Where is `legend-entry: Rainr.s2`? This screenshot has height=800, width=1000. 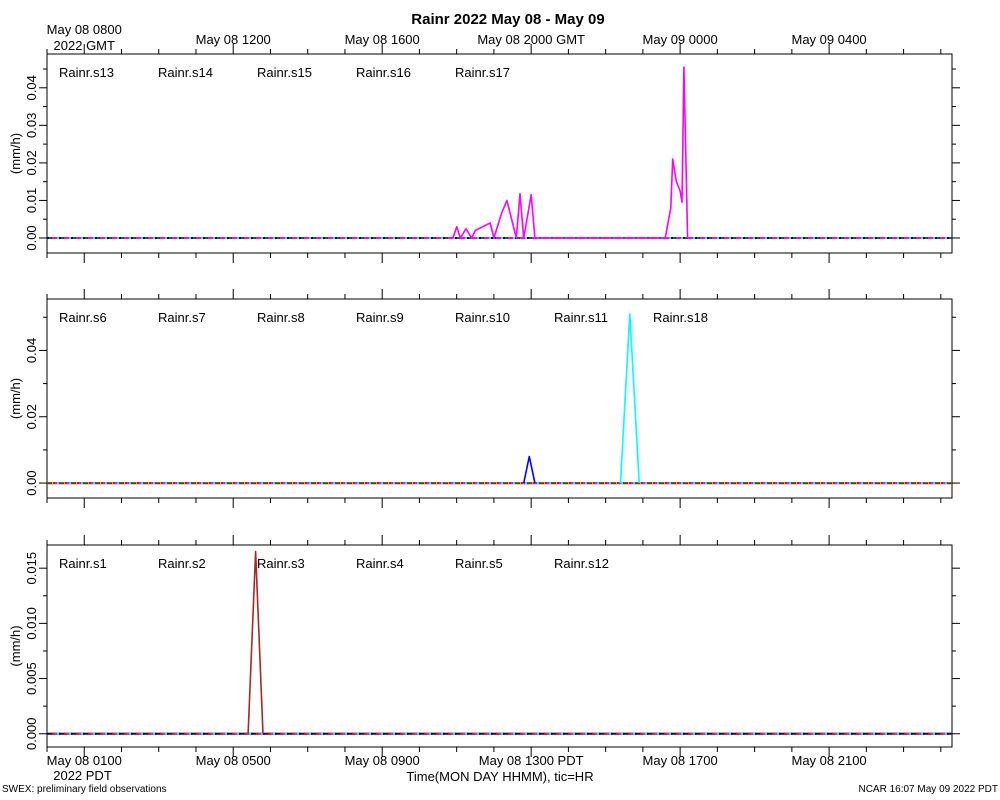 legend-entry: Rainr.s2 is located at coordinates (182, 563).